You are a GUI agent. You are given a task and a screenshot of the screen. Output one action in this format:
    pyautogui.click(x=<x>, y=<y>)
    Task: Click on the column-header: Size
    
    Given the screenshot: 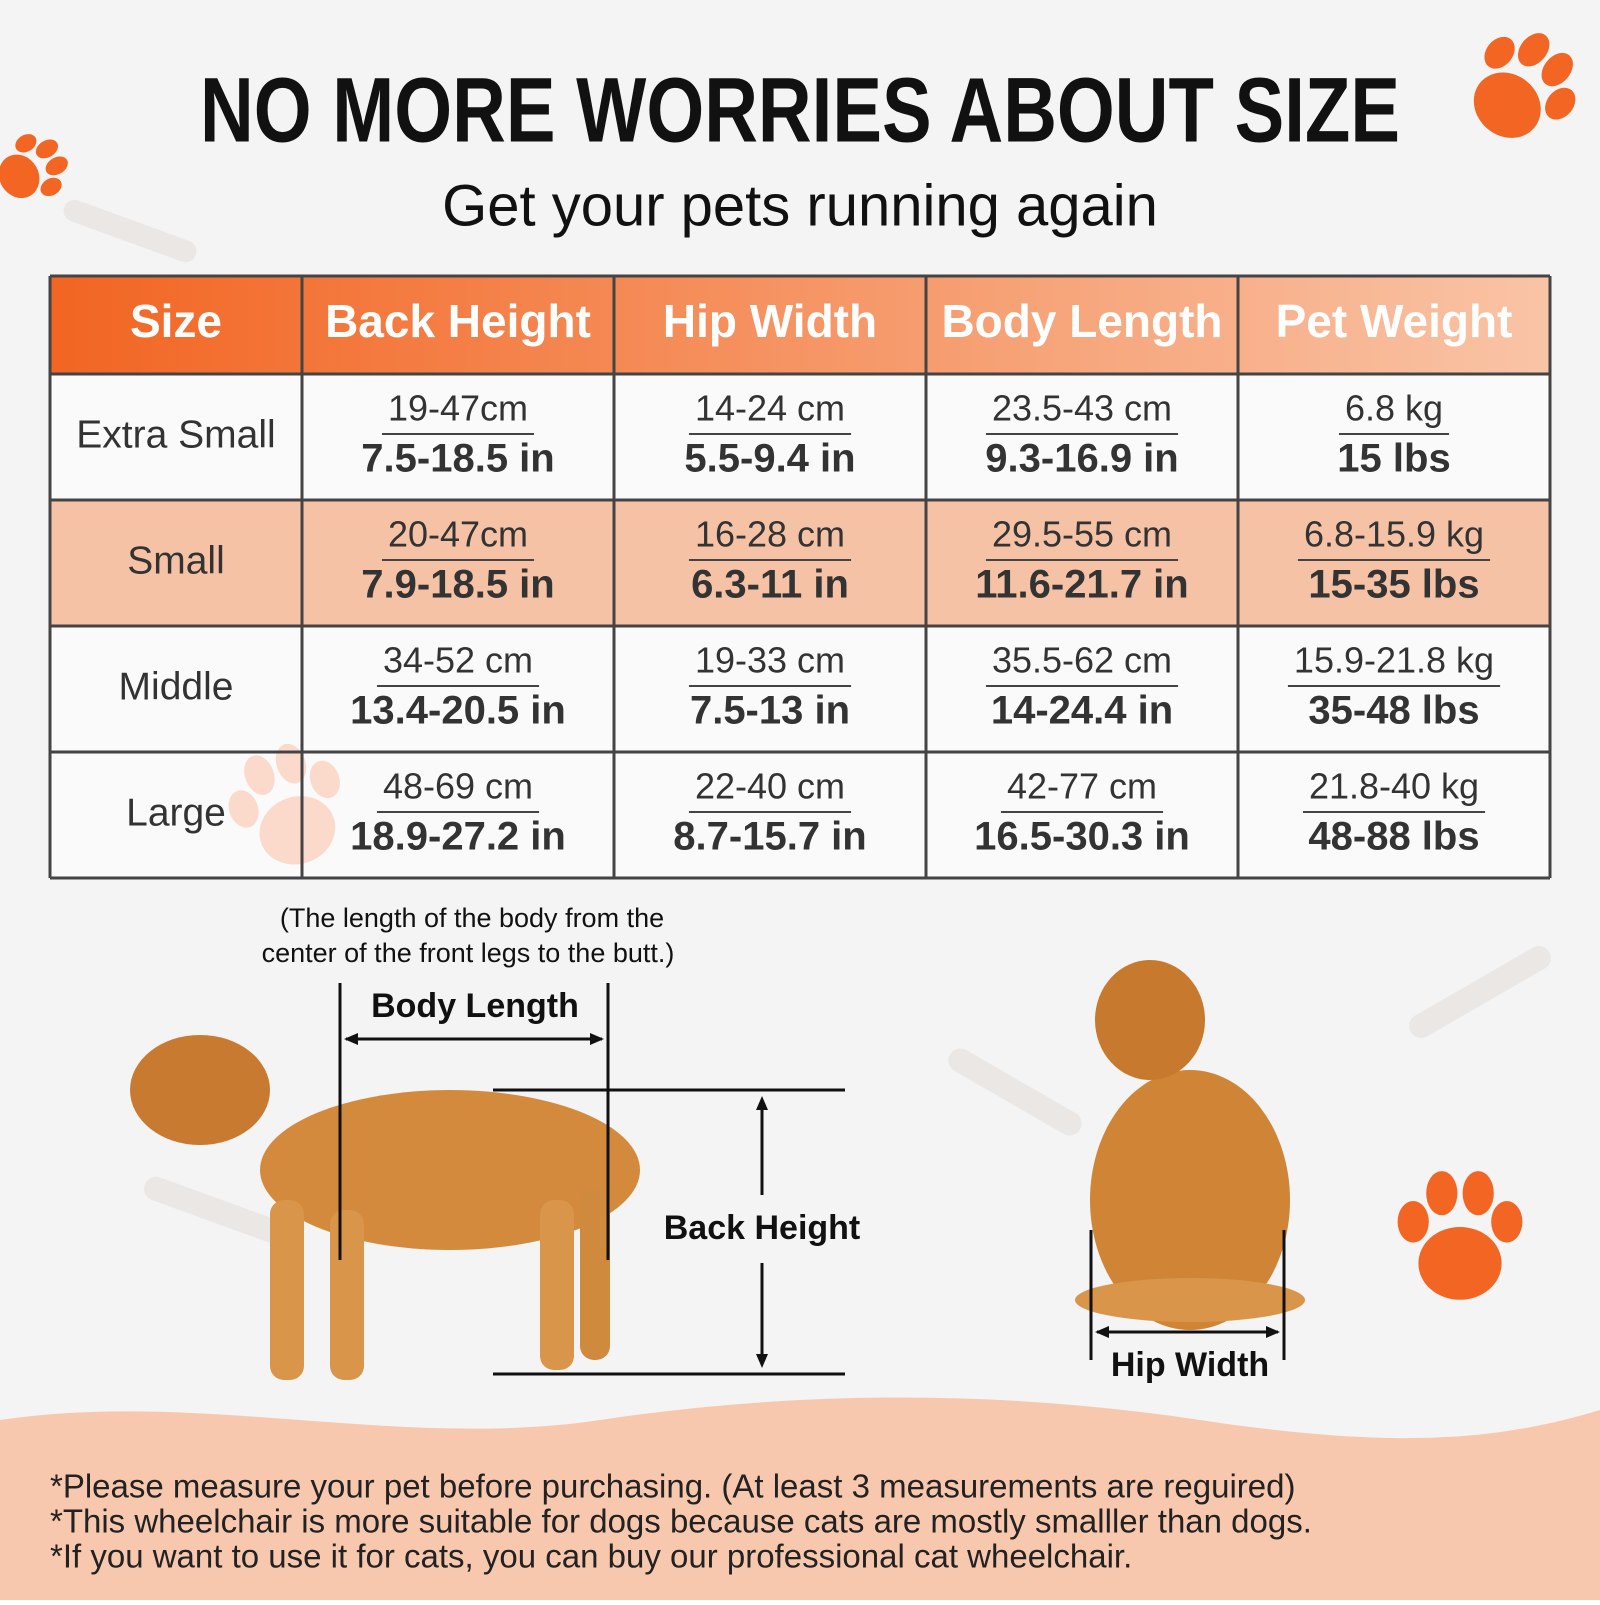 What is the action you would take?
    pyautogui.click(x=176, y=321)
    